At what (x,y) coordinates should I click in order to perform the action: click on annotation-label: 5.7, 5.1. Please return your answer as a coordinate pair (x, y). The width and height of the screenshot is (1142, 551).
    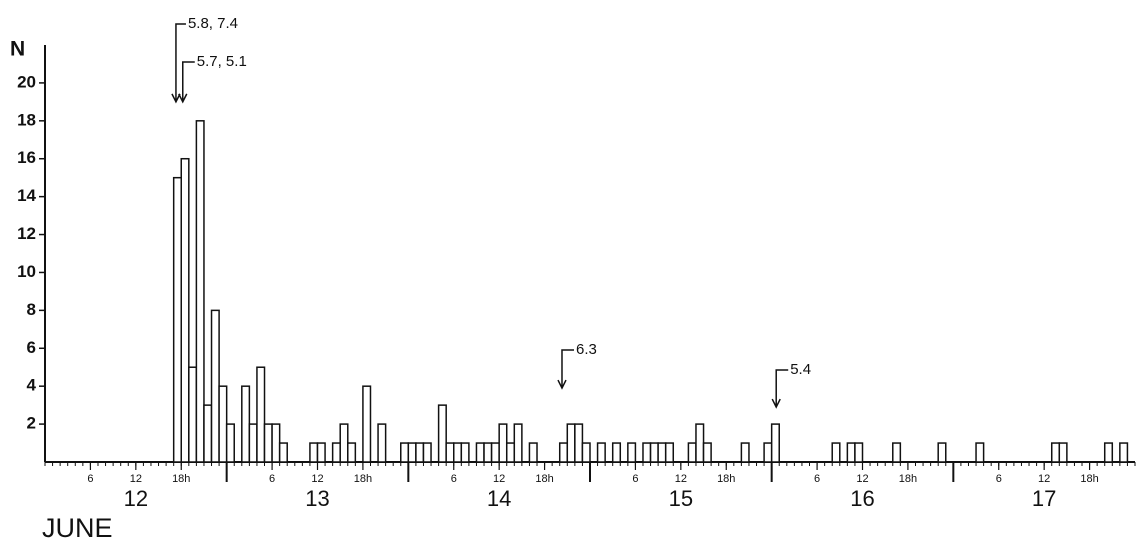
    Looking at the image, I should click on (222, 61).